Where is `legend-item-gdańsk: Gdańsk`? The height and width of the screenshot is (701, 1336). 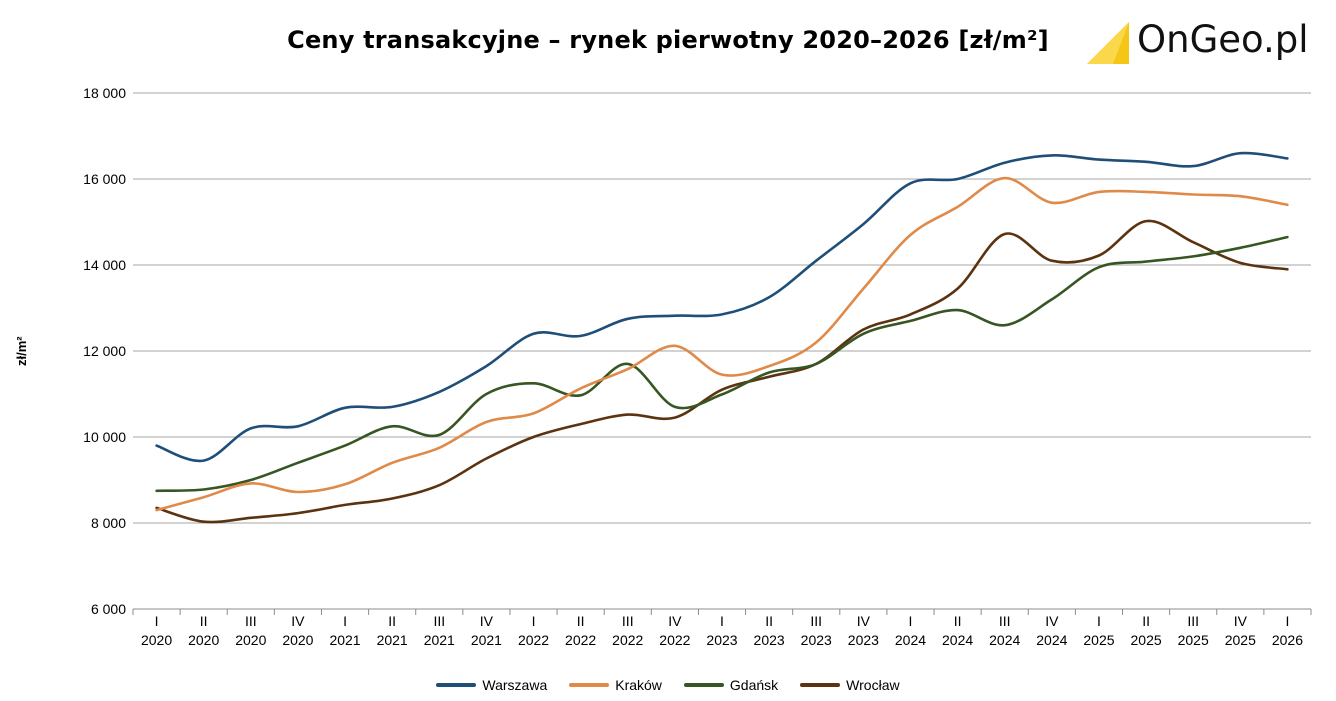 legend-item-gdańsk: Gdańsk is located at coordinates (731, 685).